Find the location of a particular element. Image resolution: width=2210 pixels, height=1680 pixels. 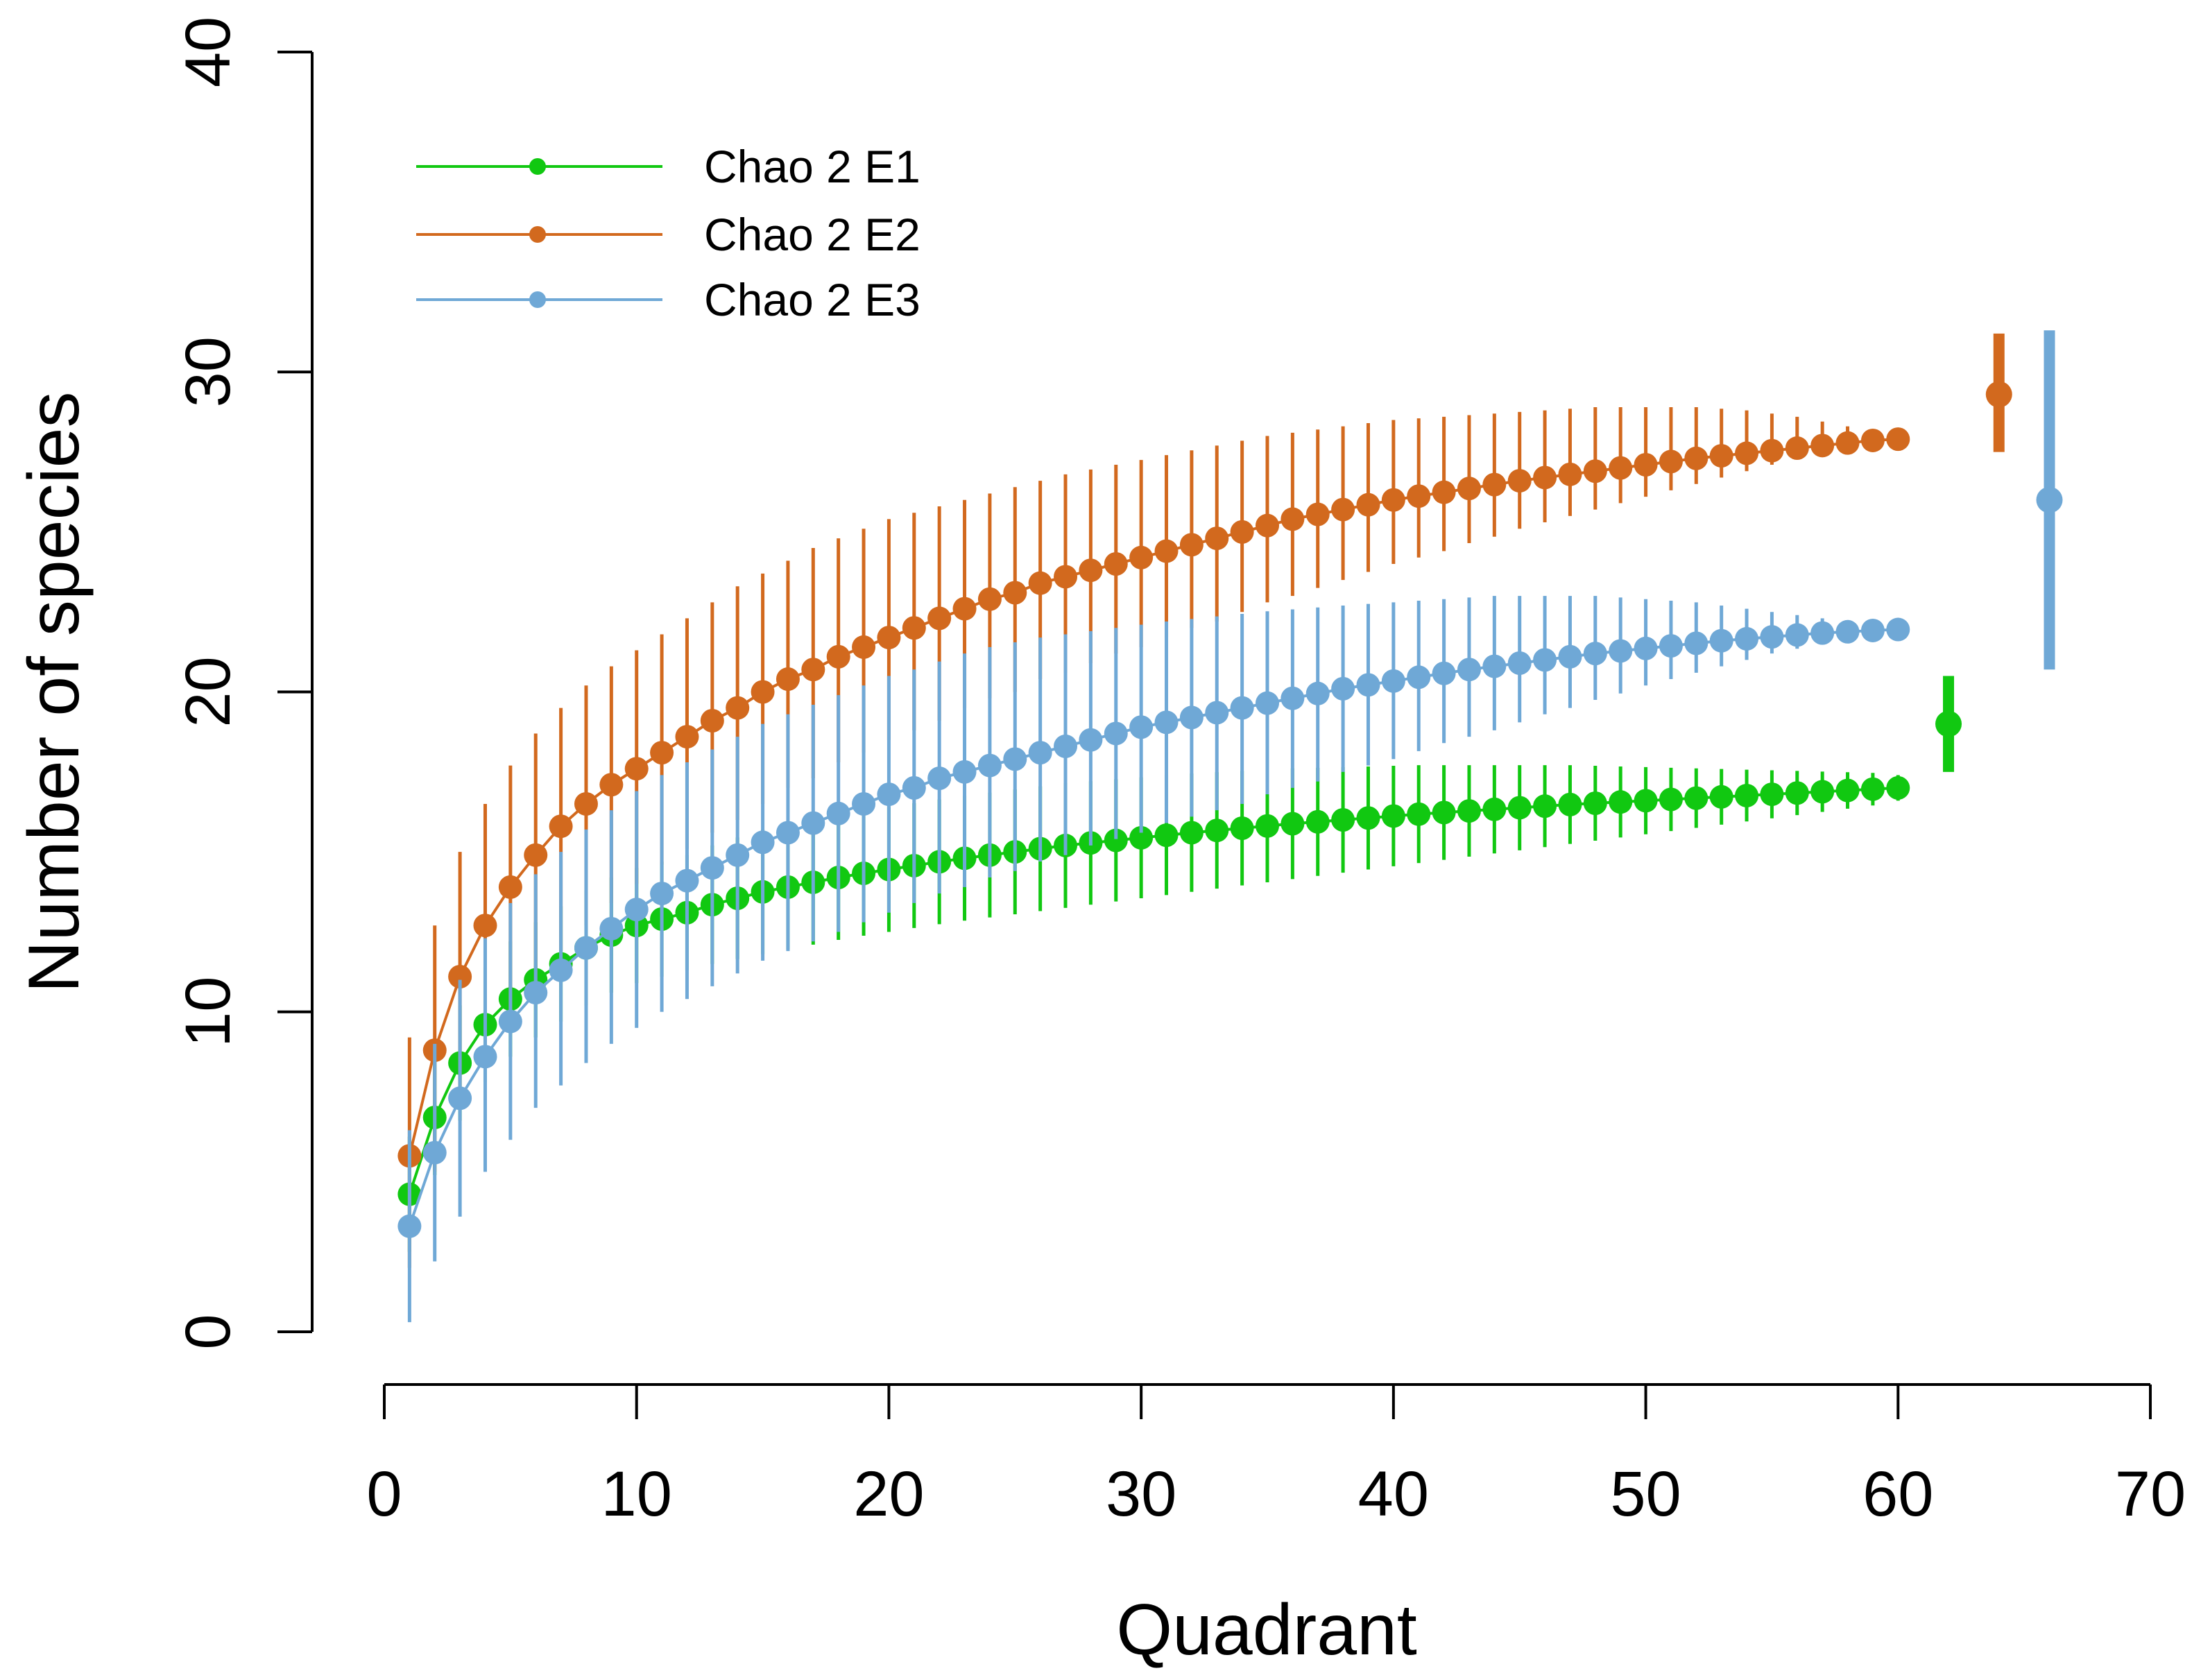

y-tick-label: 40 is located at coordinates (208, 52).